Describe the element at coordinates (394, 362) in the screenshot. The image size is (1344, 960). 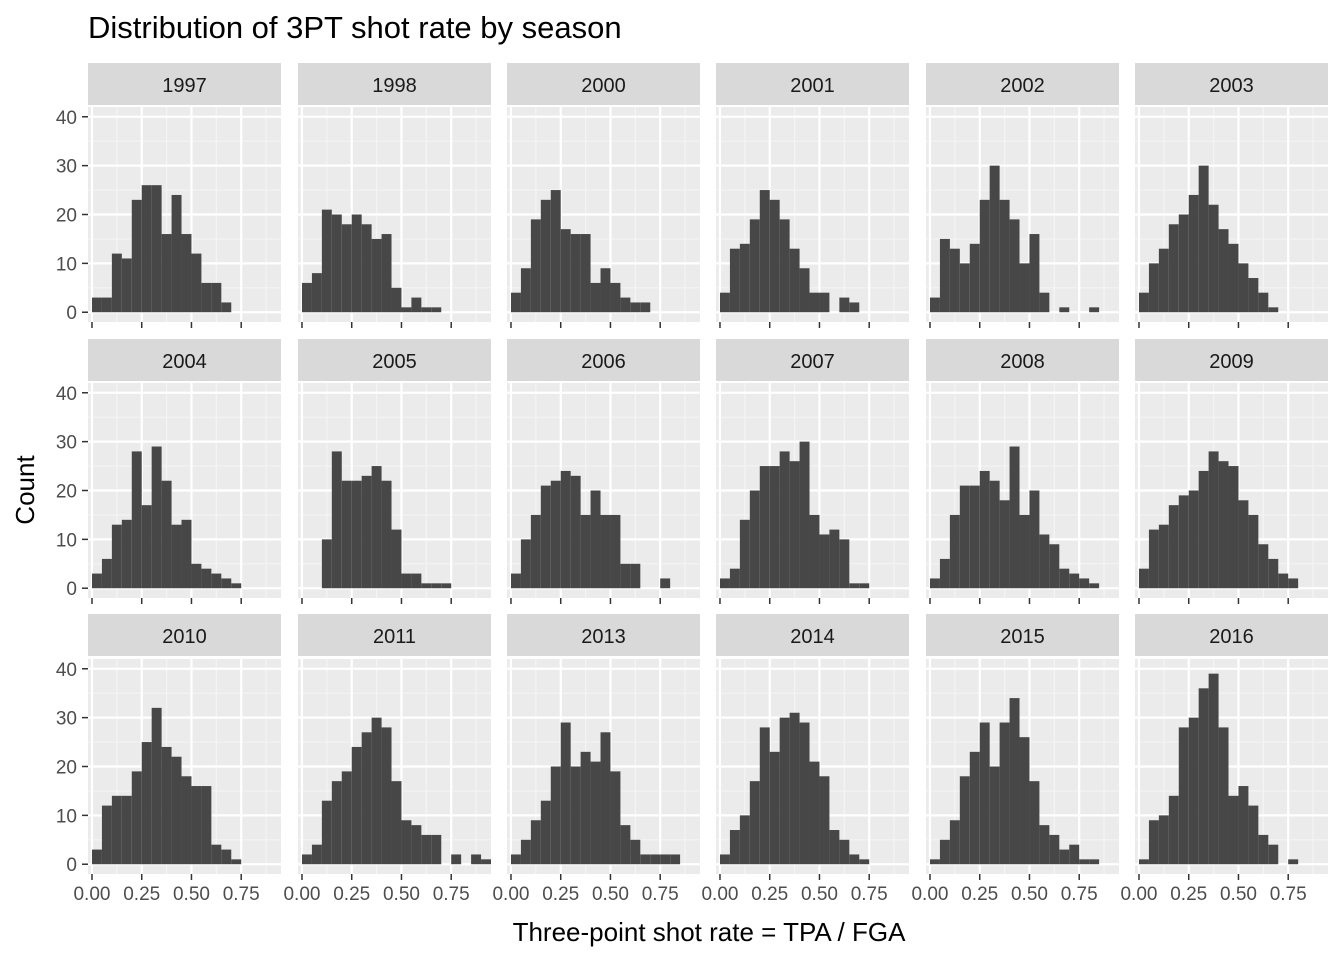
I see `facet-strip-label: 2005` at that location.